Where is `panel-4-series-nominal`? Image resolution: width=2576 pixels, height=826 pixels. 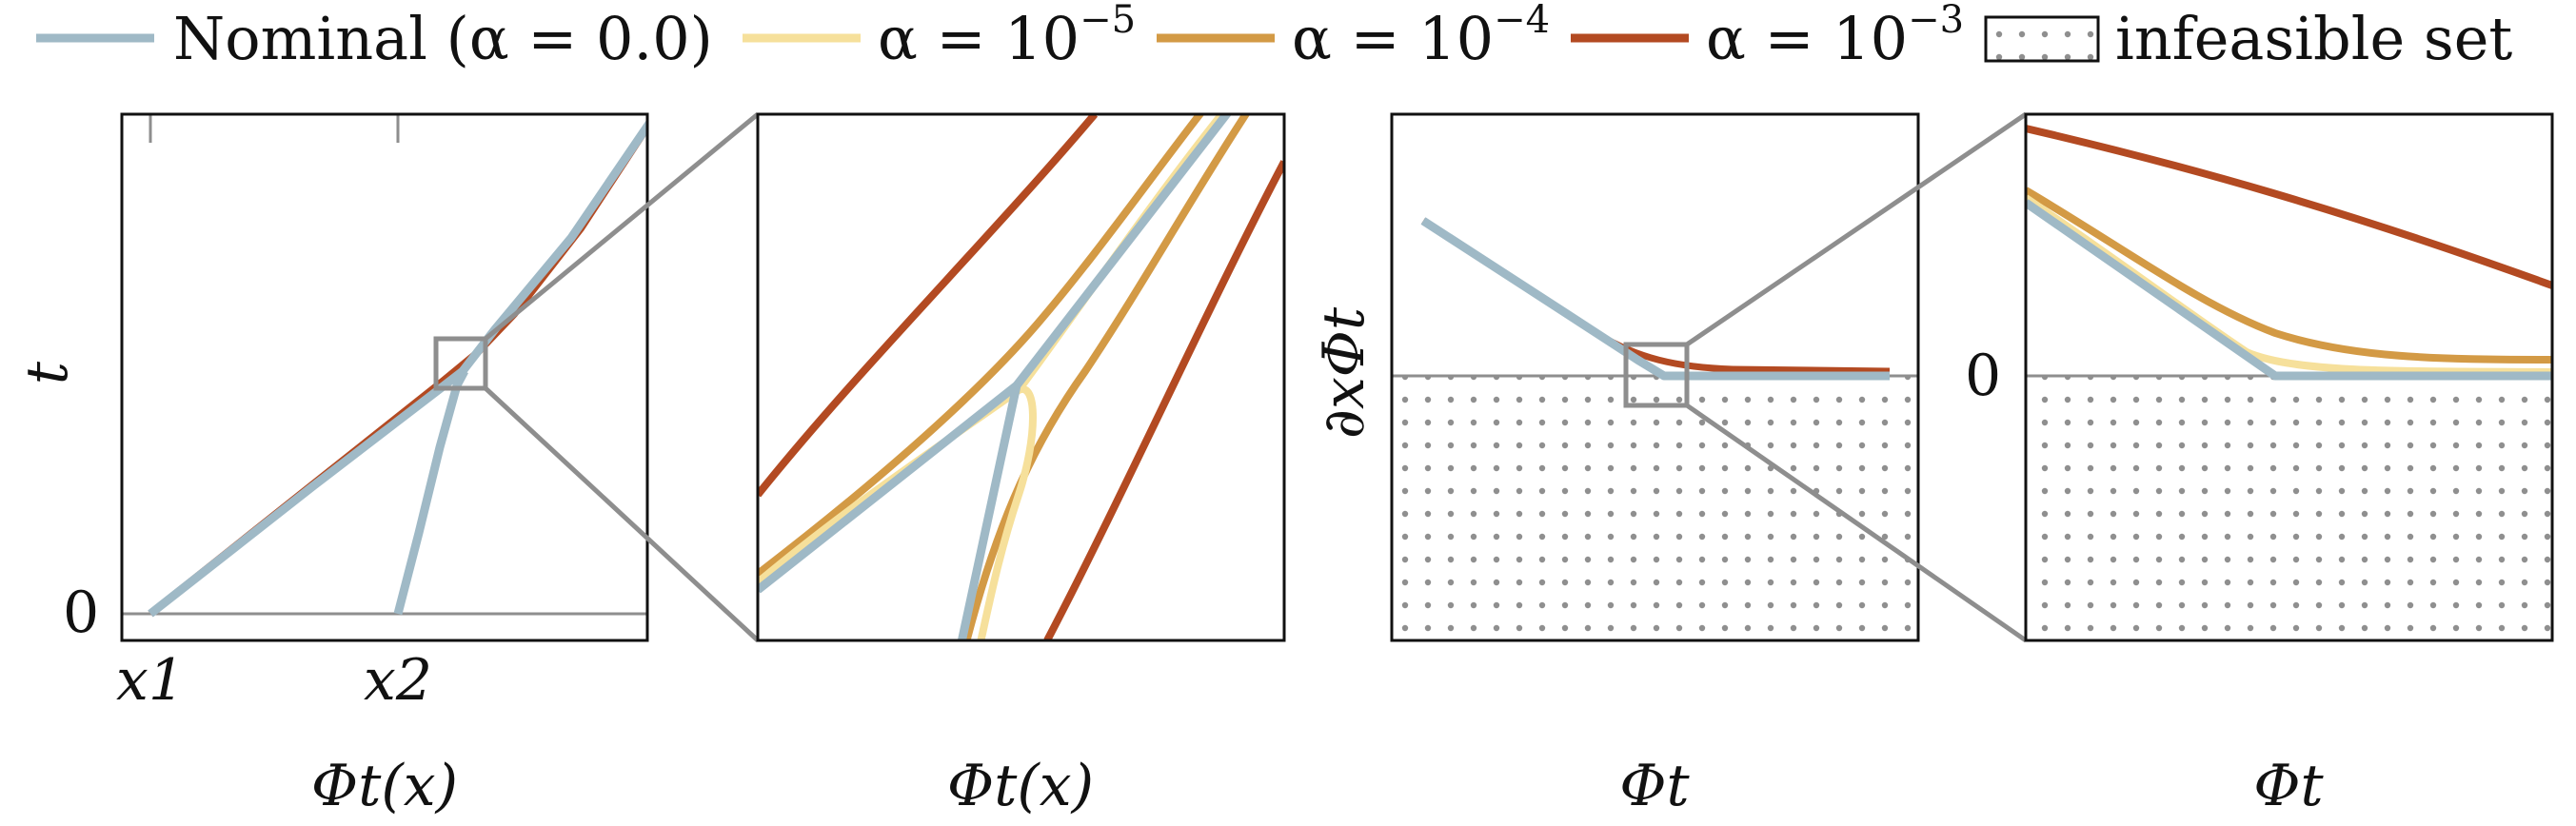 panel-4-series-nominal is located at coordinates (2289, 290).